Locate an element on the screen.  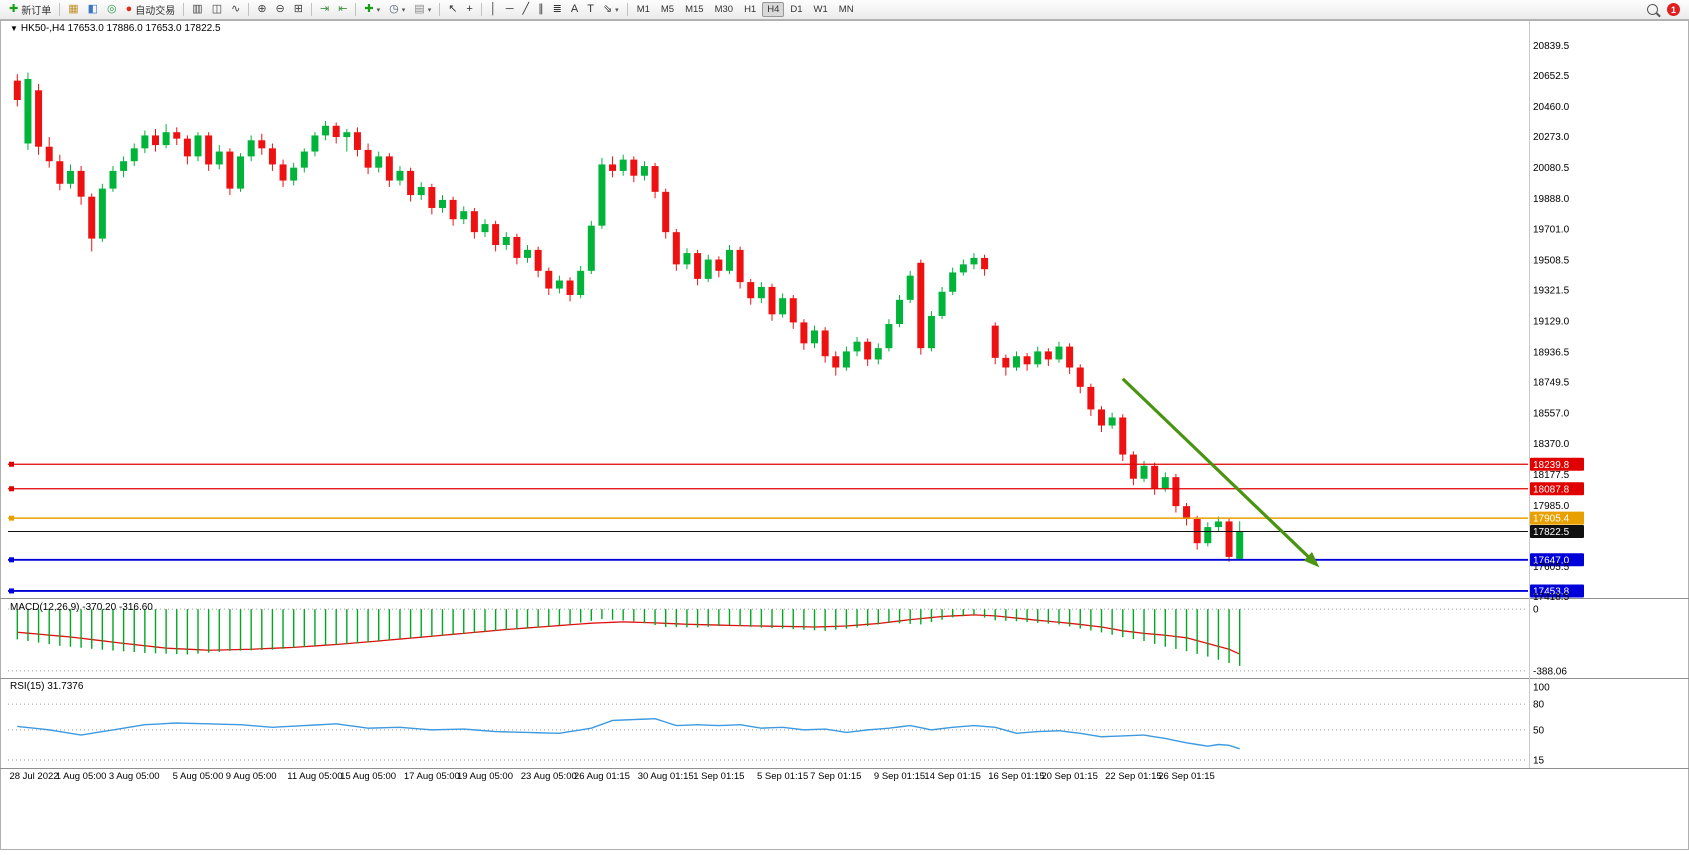
svg-text: 3 Aug 05:00 is located at coordinates (134, 776).